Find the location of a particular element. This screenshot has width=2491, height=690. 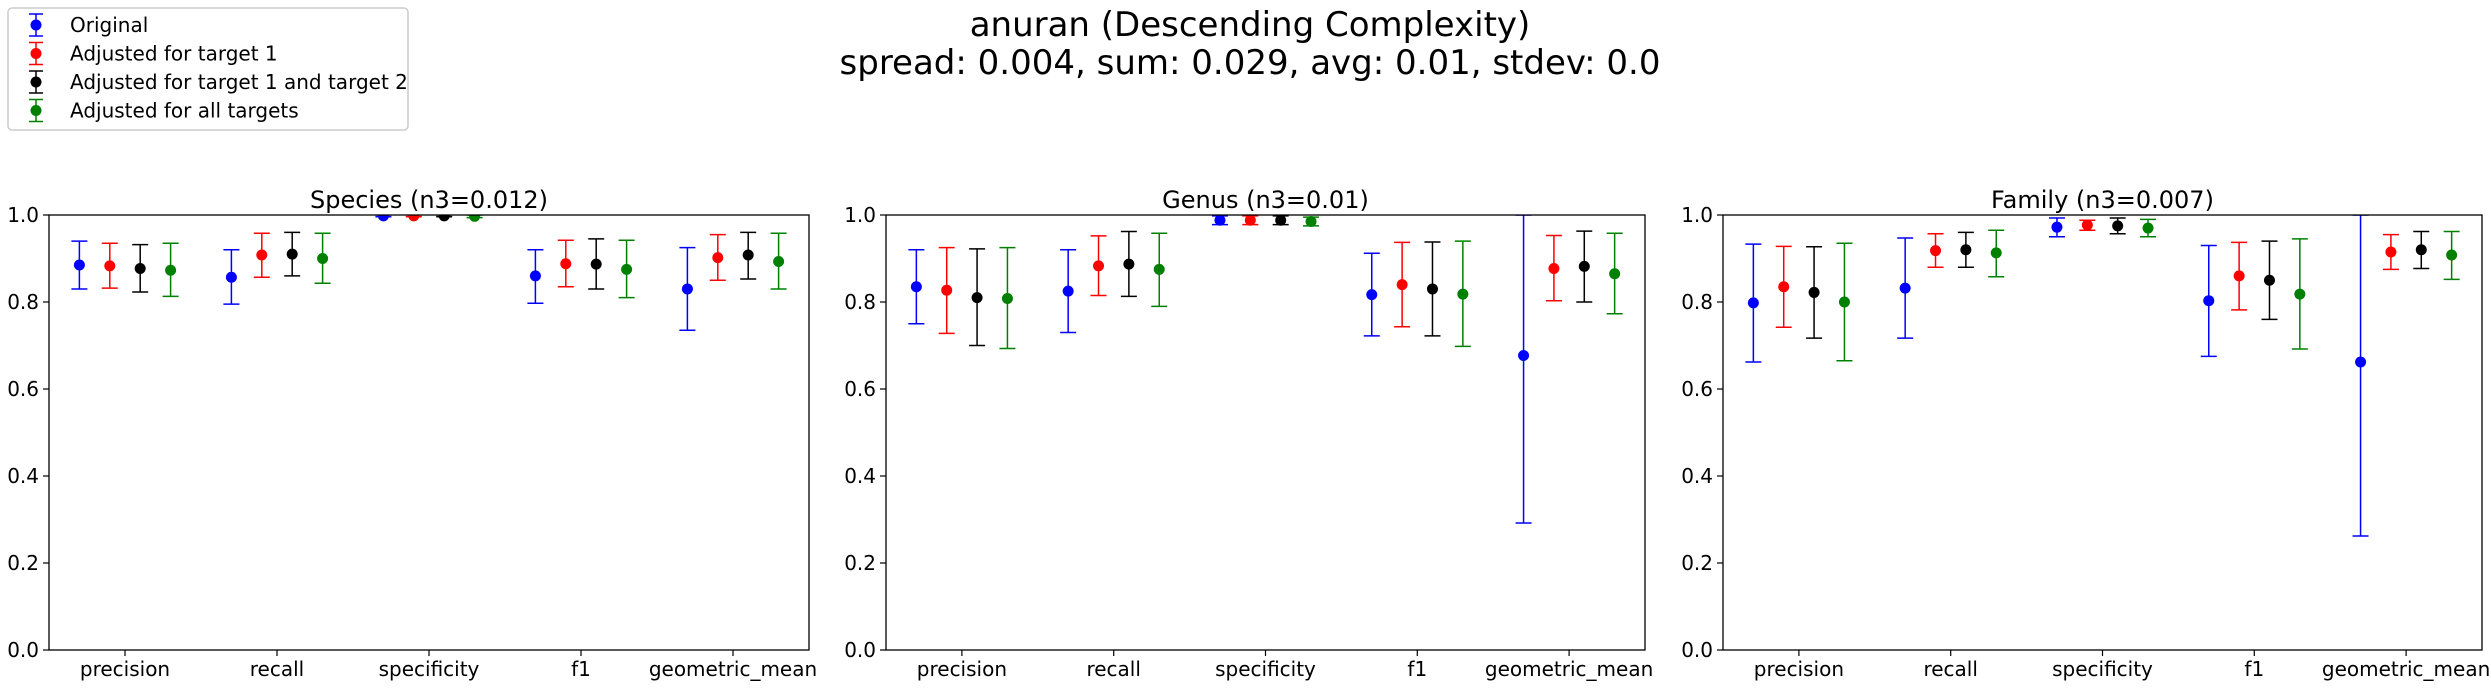

legend-label: Original is located at coordinates (109, 25).